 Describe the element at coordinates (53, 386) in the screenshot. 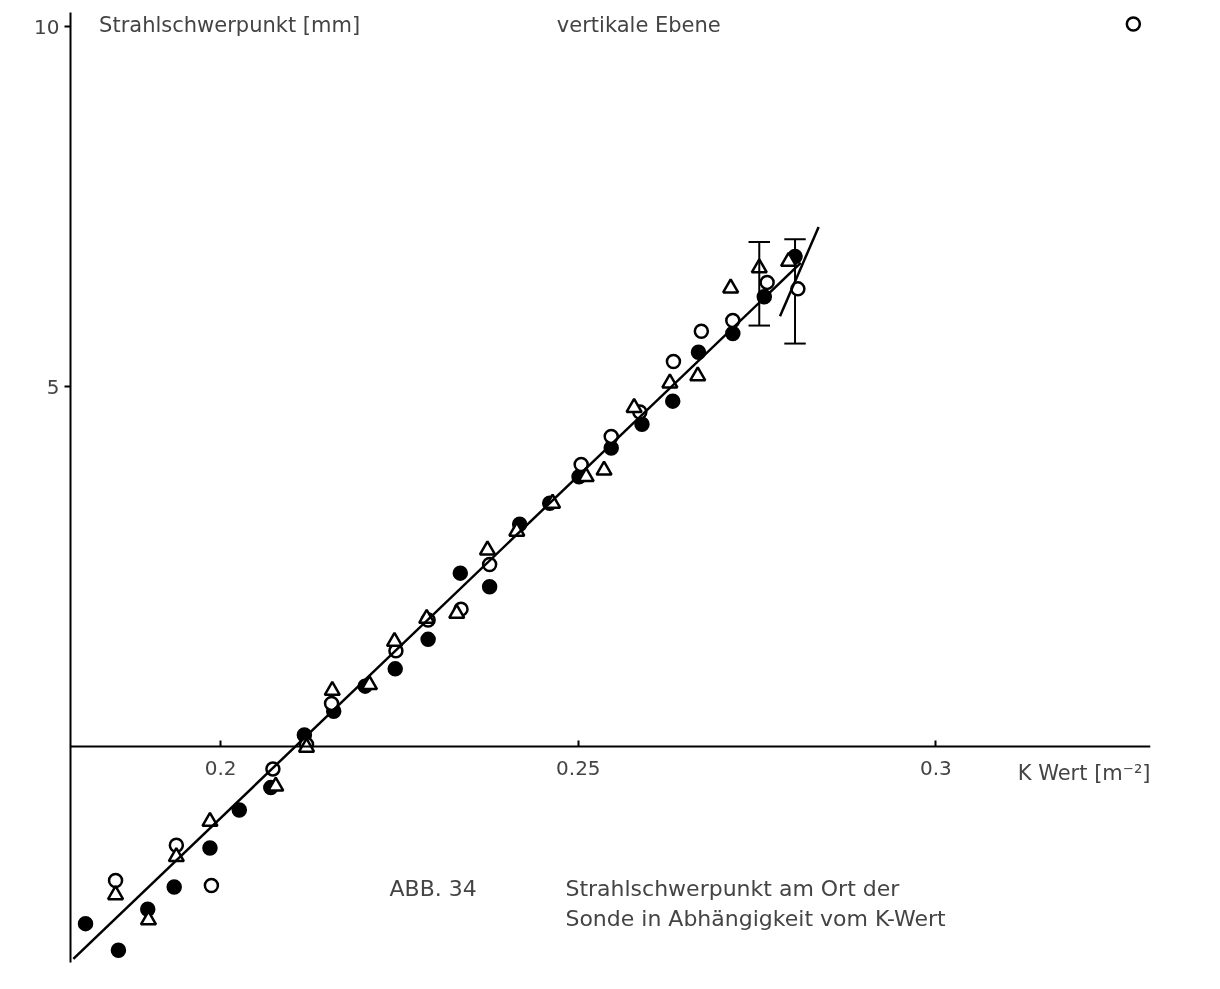

I see `y-tick-label: 5` at that location.